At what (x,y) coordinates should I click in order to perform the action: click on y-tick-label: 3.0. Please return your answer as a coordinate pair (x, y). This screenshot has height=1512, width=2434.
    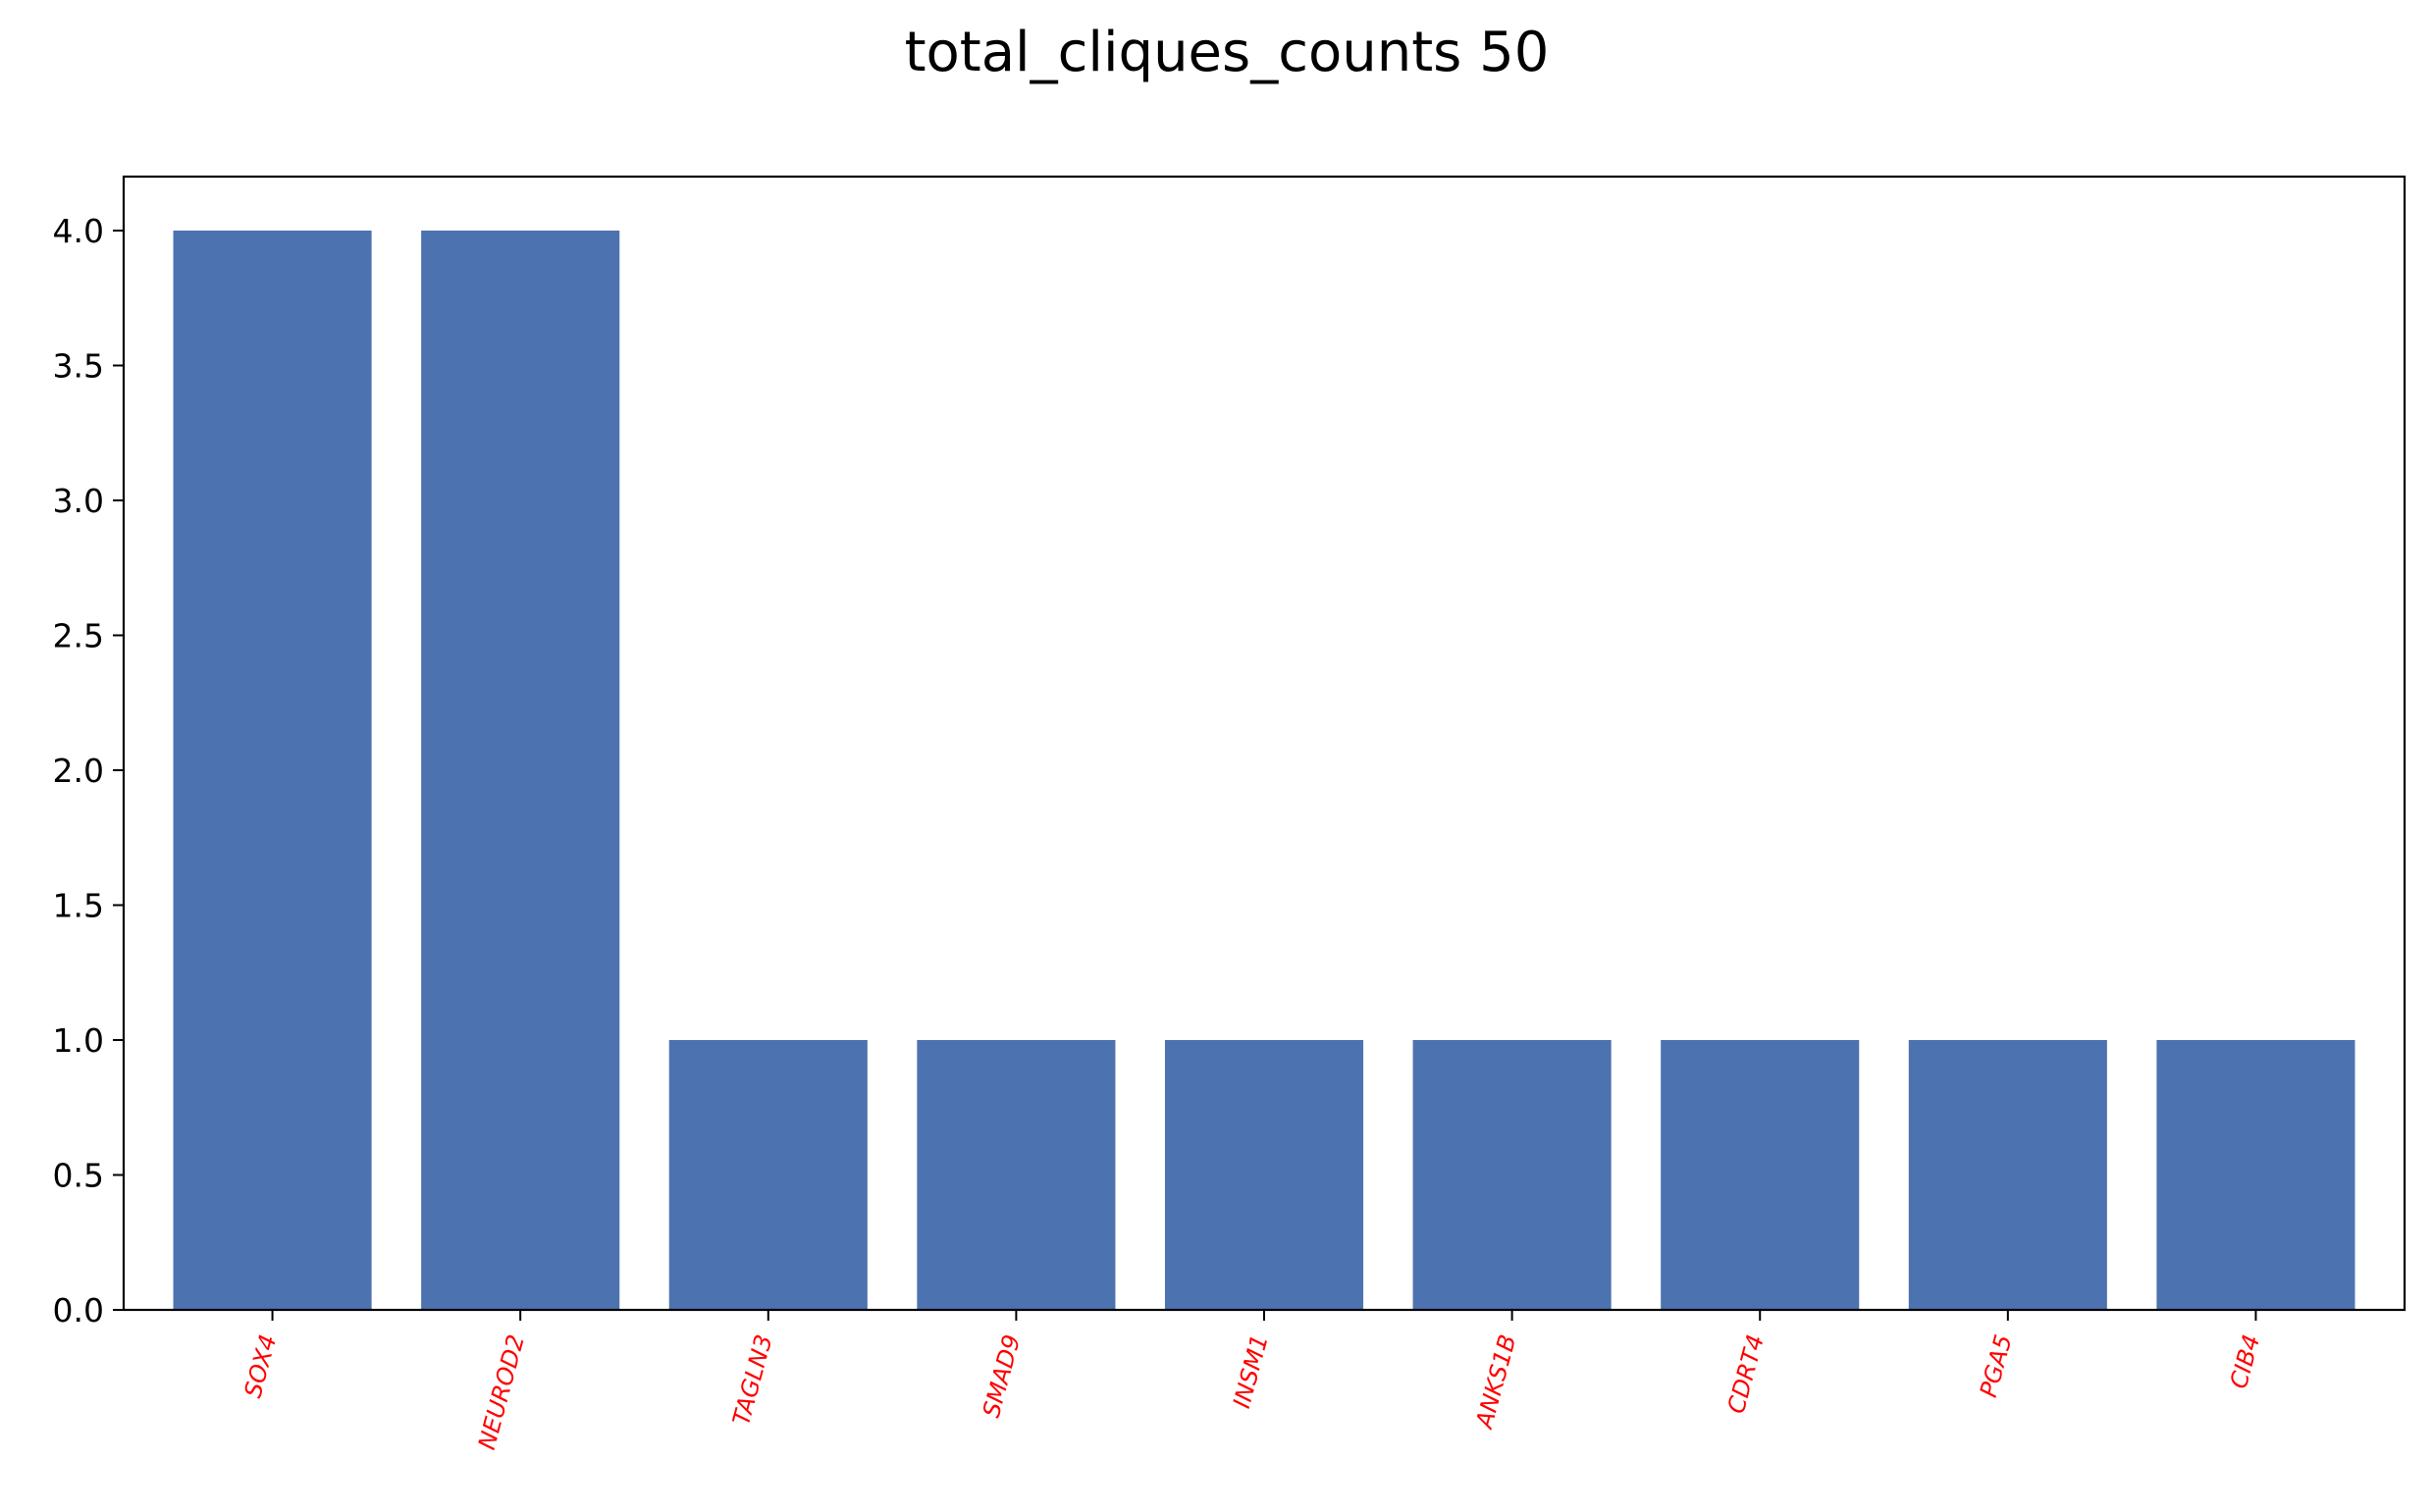
    Looking at the image, I should click on (78, 501).